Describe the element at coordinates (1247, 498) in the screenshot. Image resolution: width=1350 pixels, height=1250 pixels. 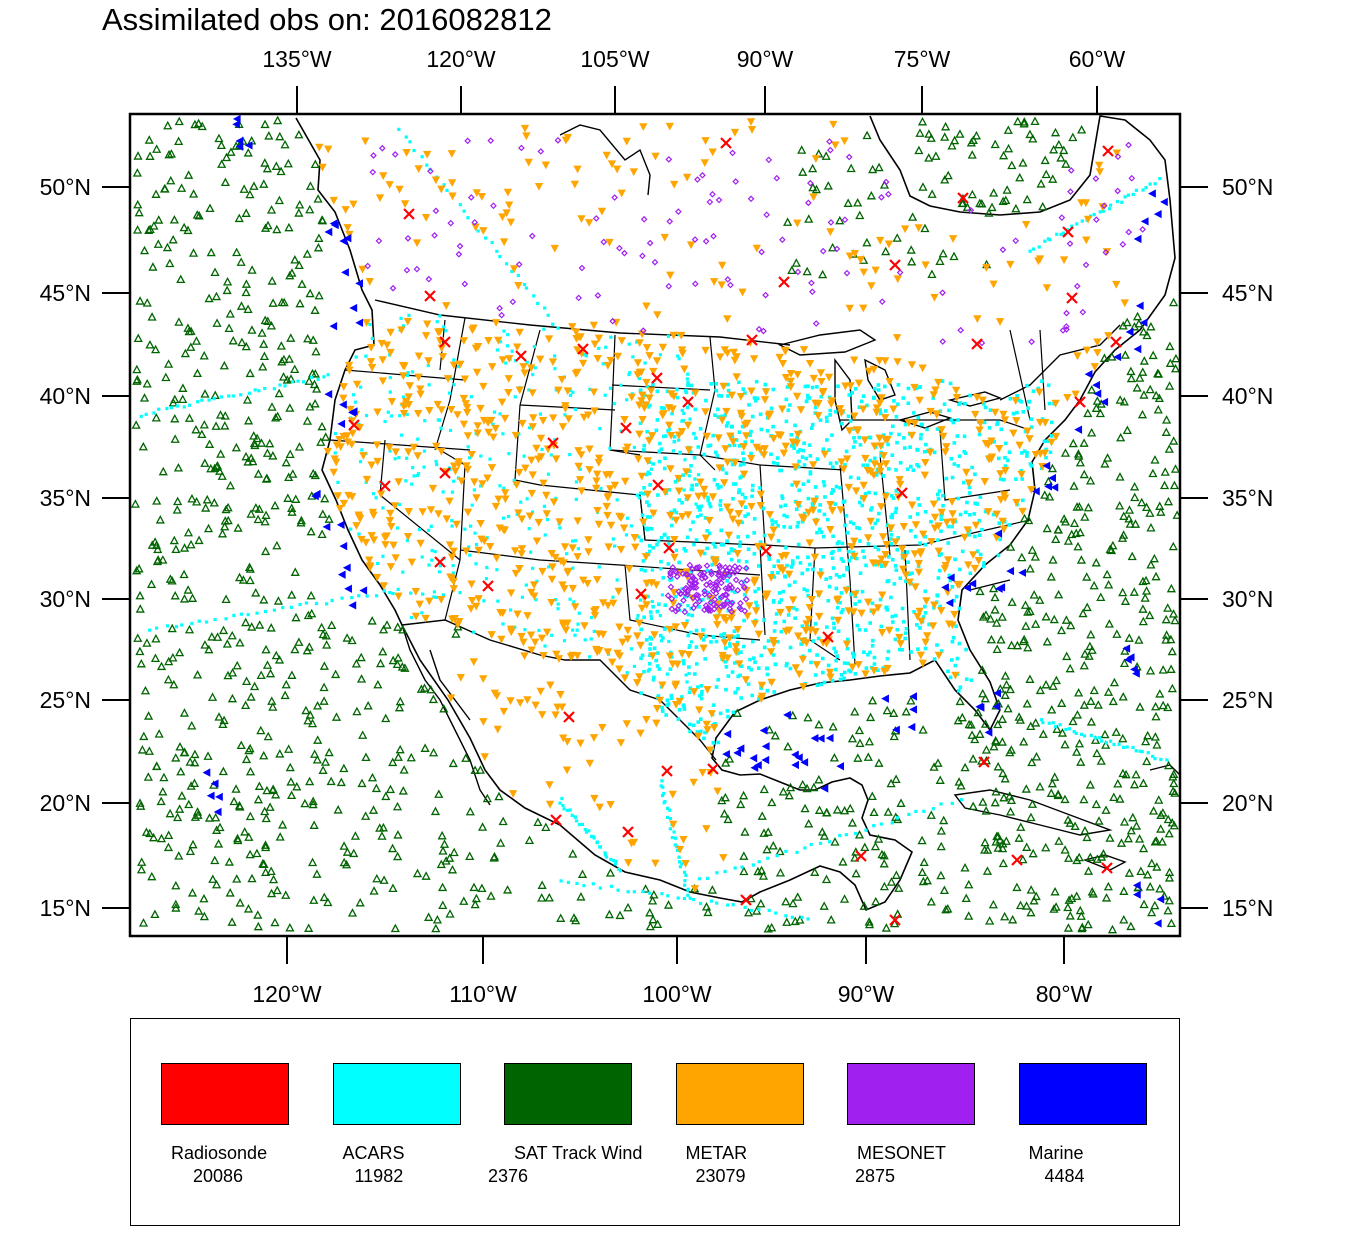
I see `right-lat-label: 35°N` at that location.